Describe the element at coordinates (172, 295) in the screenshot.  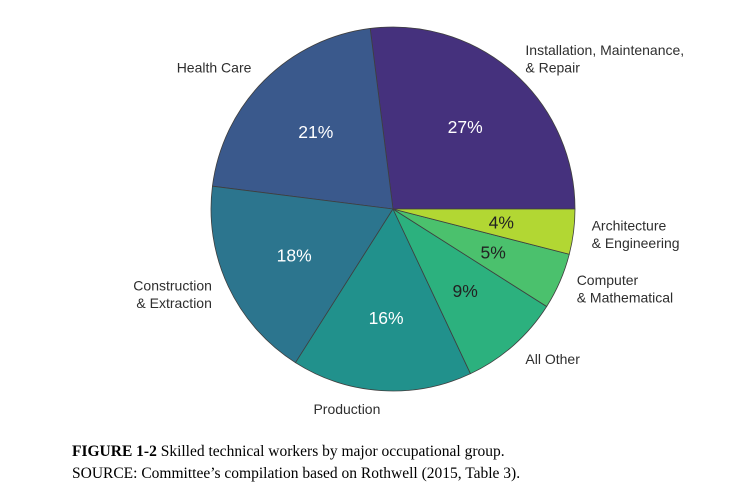
I see `category-label-construction-extraction: Construction & Extraction` at that location.